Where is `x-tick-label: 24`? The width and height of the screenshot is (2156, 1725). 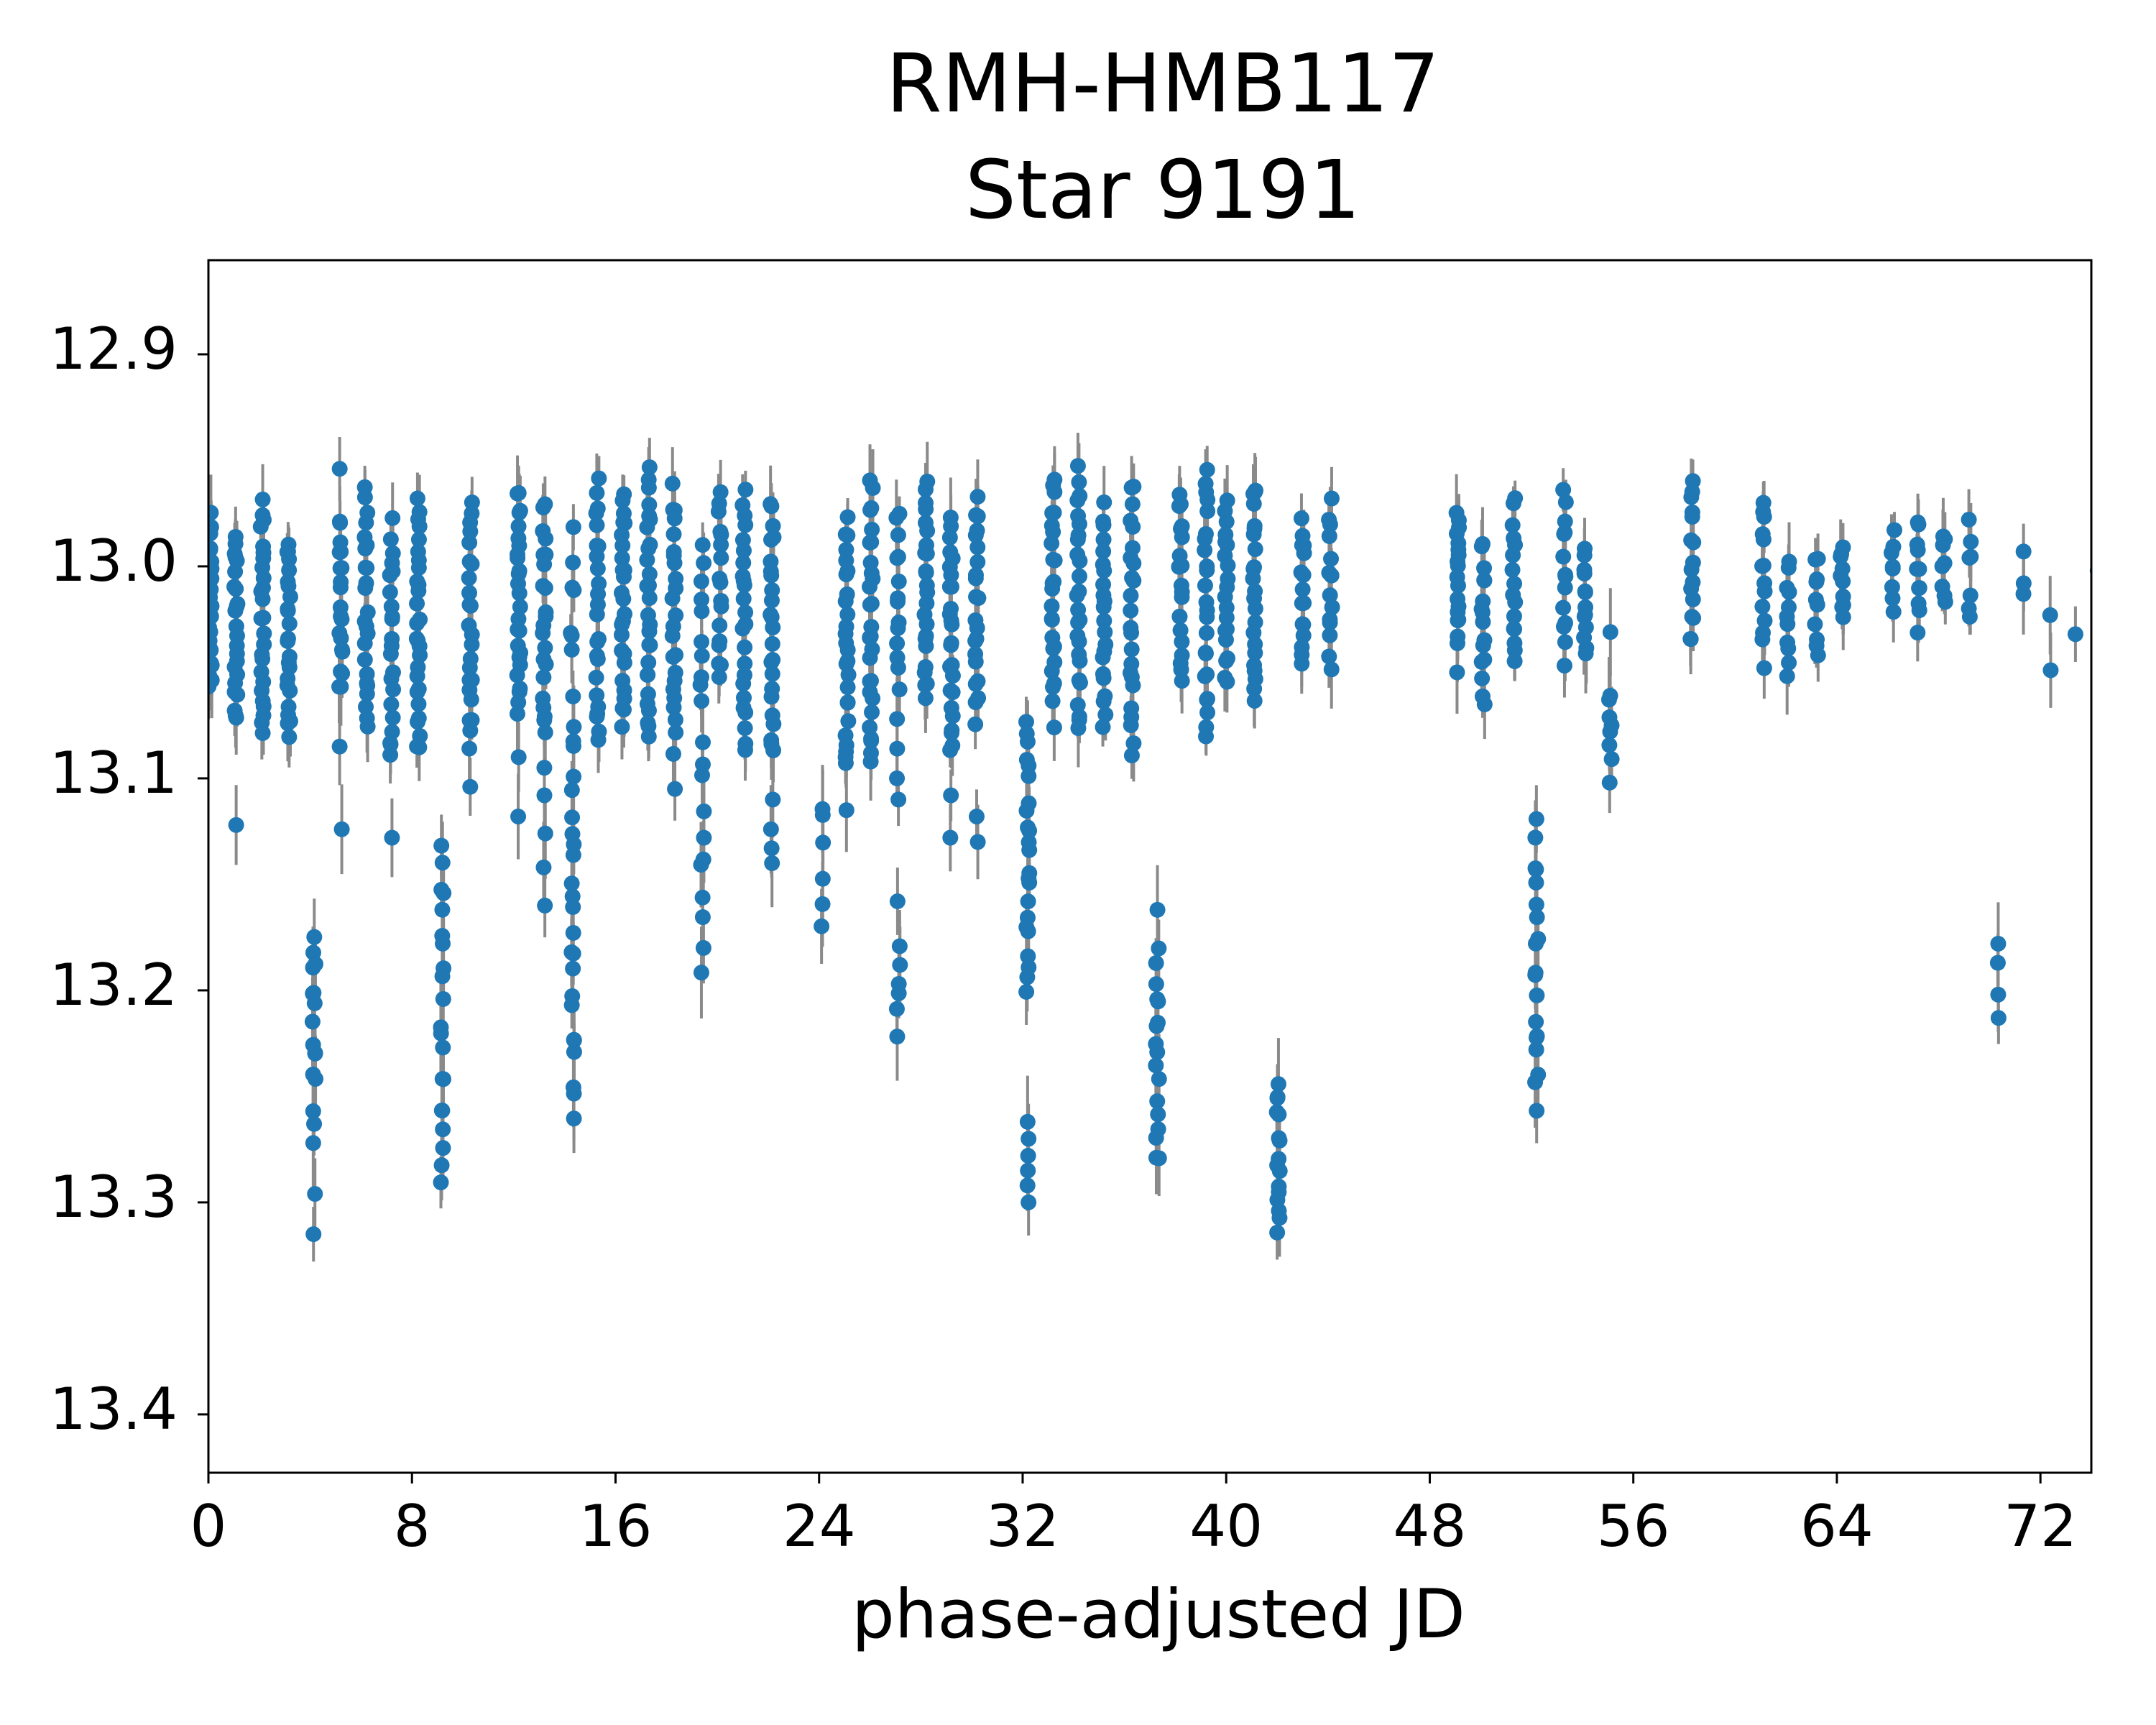 x-tick-label: 24 is located at coordinates (819, 1526).